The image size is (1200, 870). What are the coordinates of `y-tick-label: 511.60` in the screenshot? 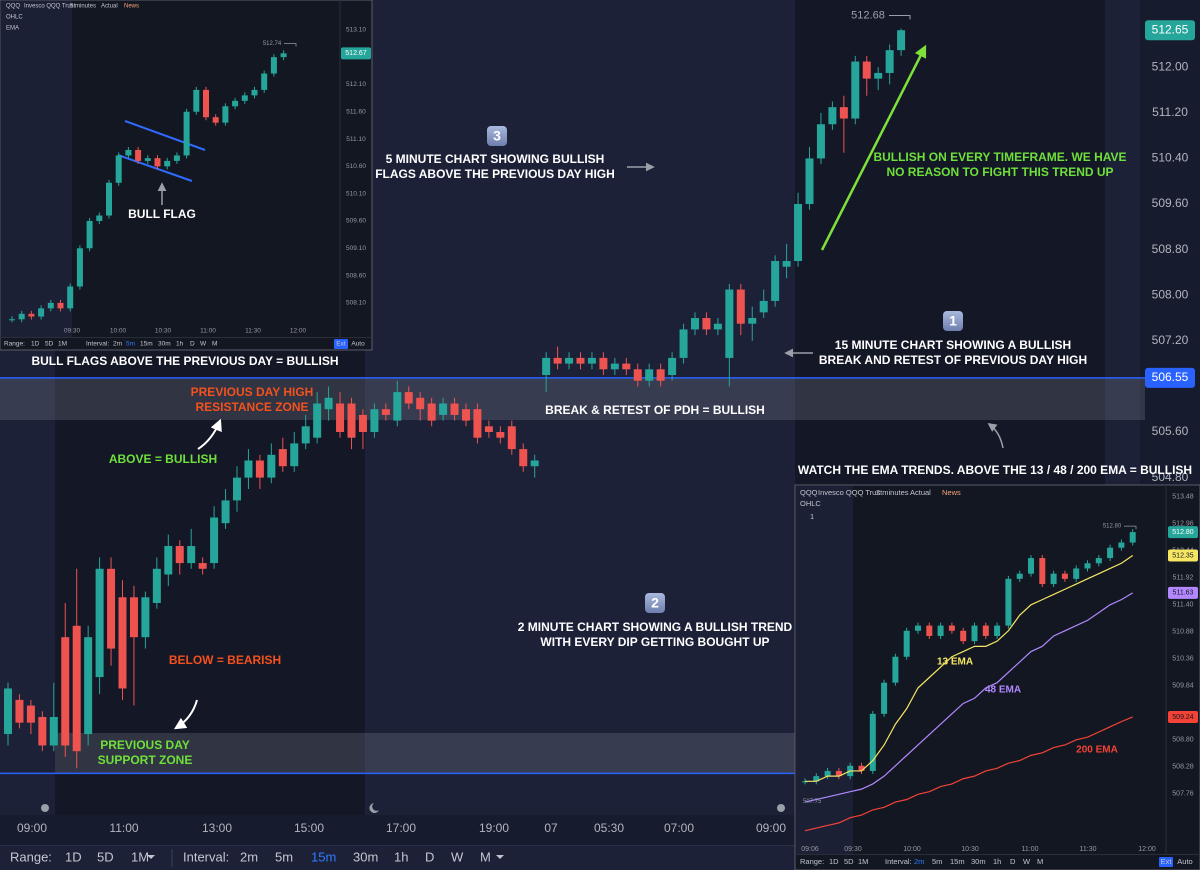 It's located at (356, 111).